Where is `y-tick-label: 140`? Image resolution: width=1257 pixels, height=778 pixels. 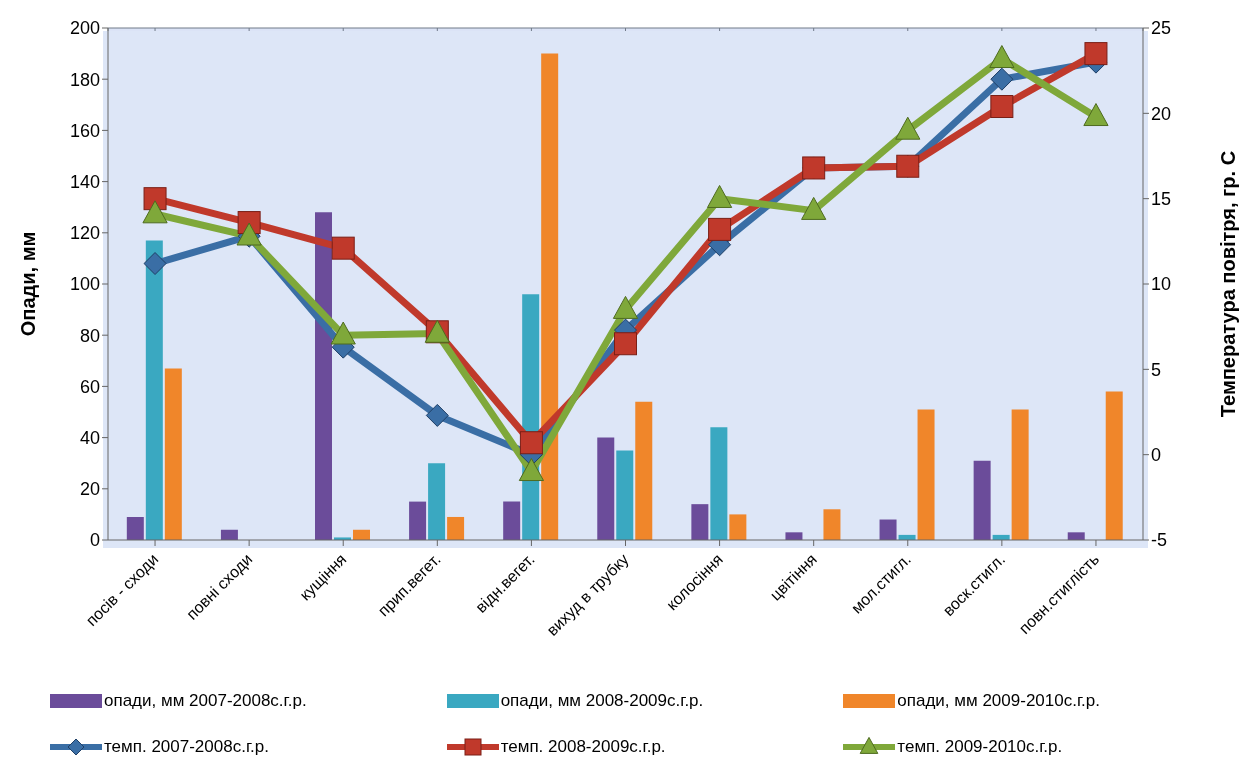
y-tick-label: 140 is located at coordinates (84, 181).